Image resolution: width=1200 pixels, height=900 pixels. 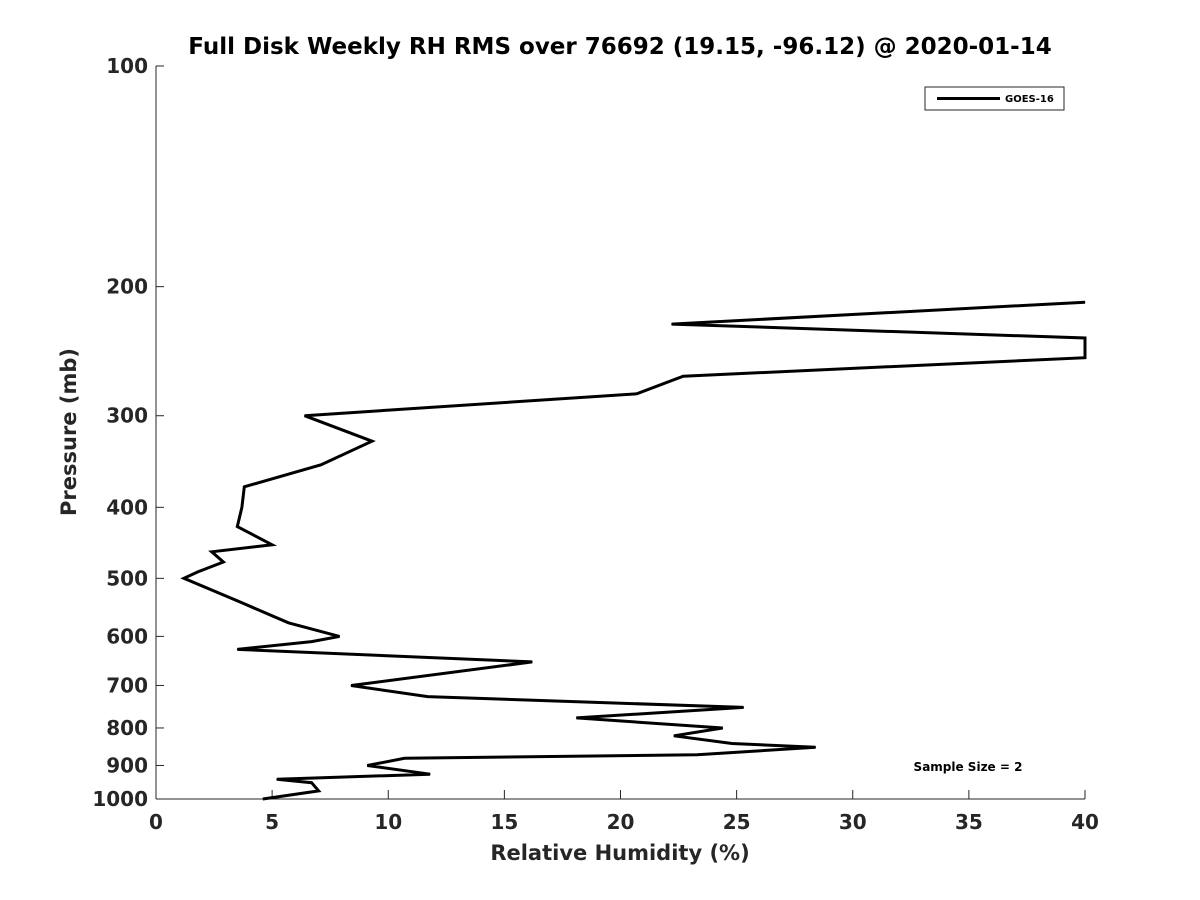 What do you see at coordinates (968, 767) in the screenshot?
I see `sample-size-annotation: Sample Size = 2` at bounding box center [968, 767].